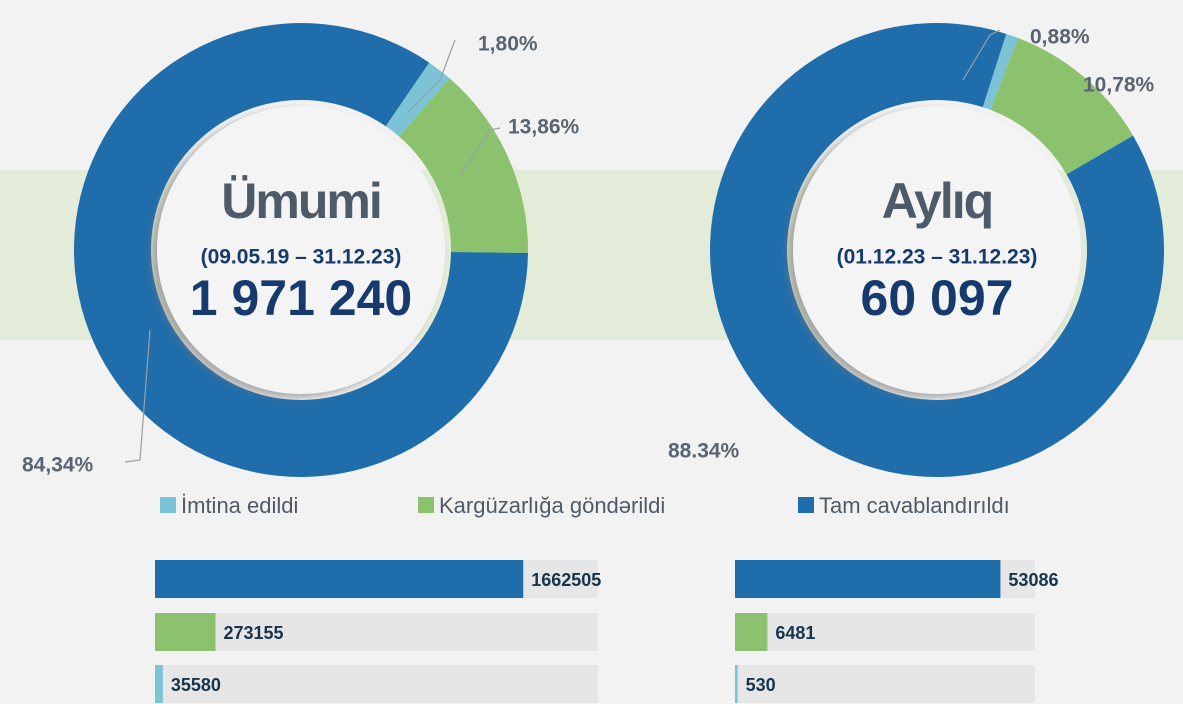 This screenshot has height=704, width=1183. I want to click on percent-label: 84,34%, so click(58, 465).